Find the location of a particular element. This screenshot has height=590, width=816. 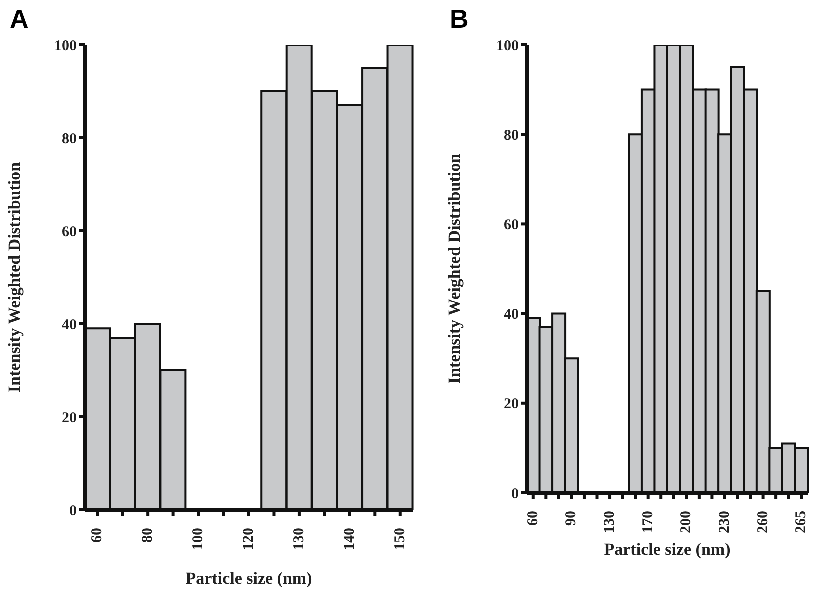

x-tick-label: 170 is located at coordinates (648, 522).